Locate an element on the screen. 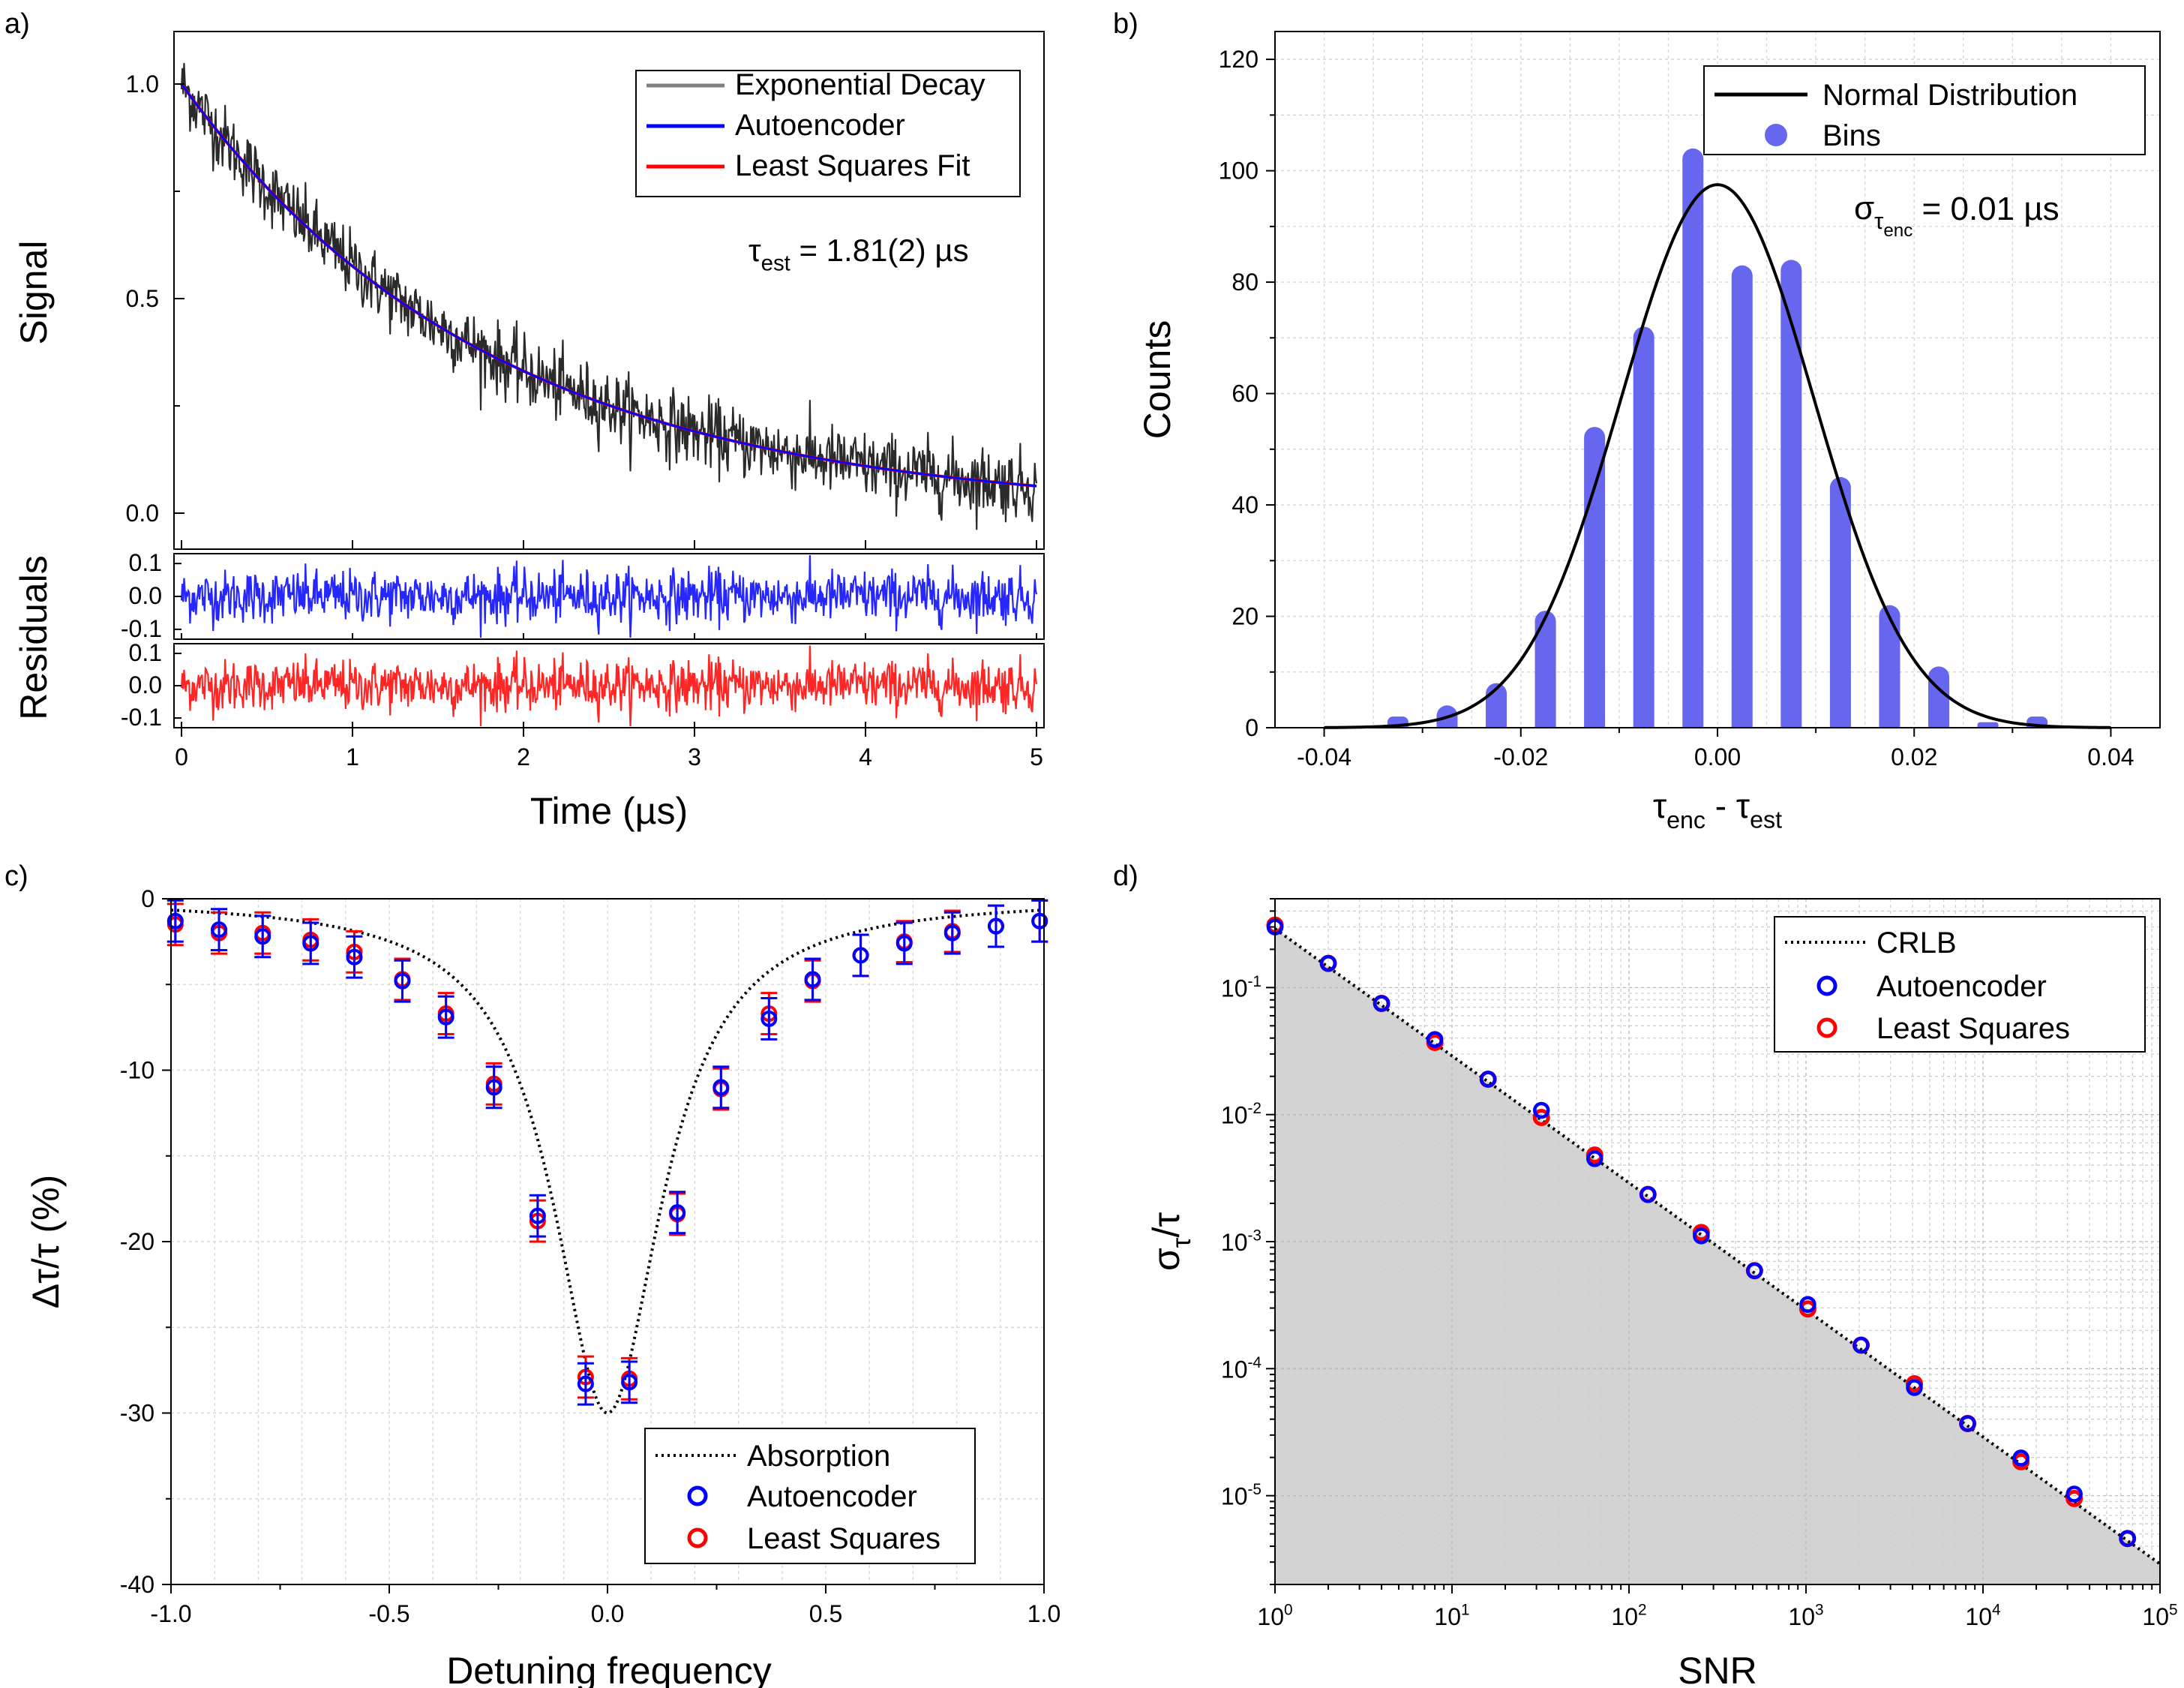 The width and height of the screenshot is (2184, 1688). signal-y-tick-label: 0.5 is located at coordinates (142, 298).